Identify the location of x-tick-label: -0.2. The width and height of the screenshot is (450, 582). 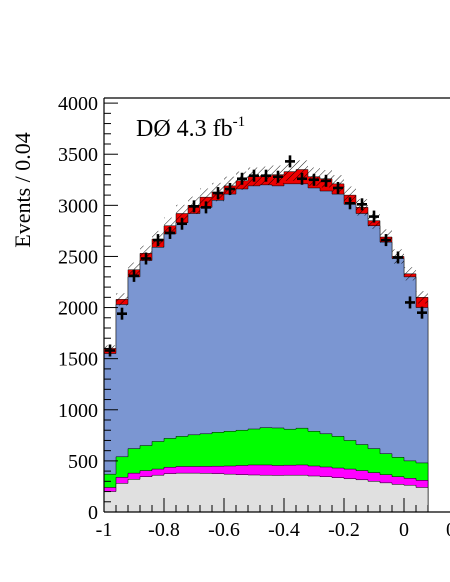
(344, 530).